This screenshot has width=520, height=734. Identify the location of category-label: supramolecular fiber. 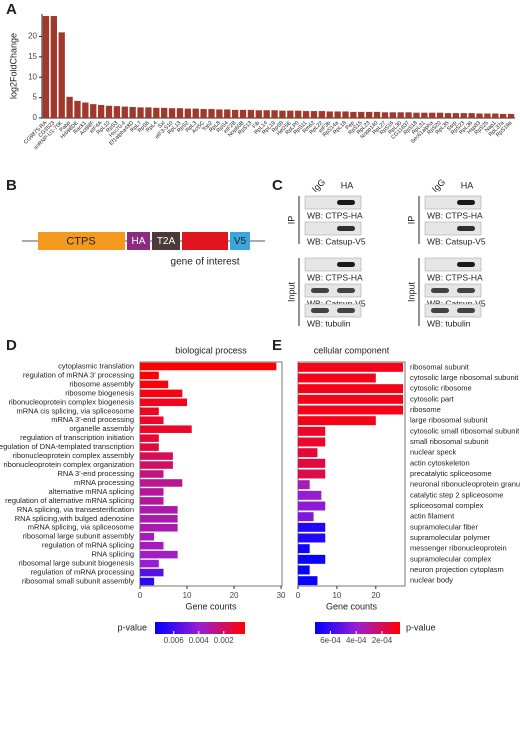
(444, 526).